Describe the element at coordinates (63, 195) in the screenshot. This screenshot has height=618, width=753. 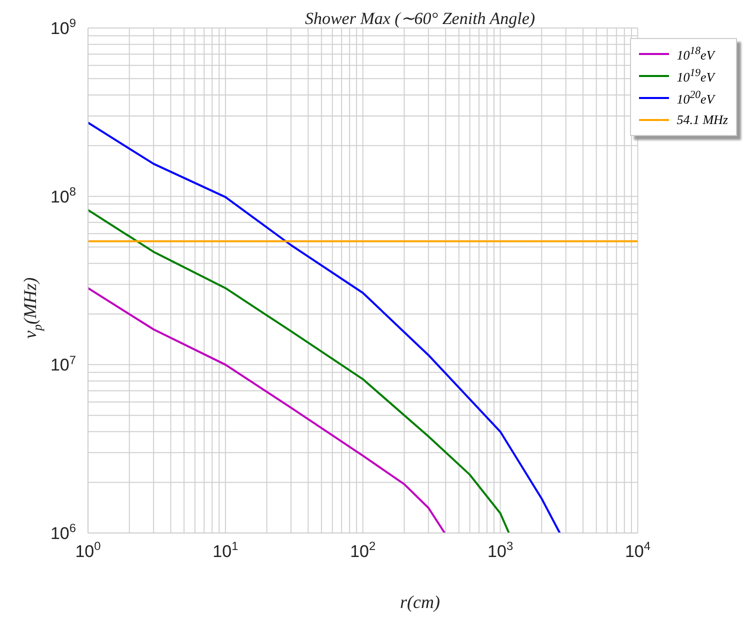
I see `y-tick-label: 10$^{8}$` at that location.